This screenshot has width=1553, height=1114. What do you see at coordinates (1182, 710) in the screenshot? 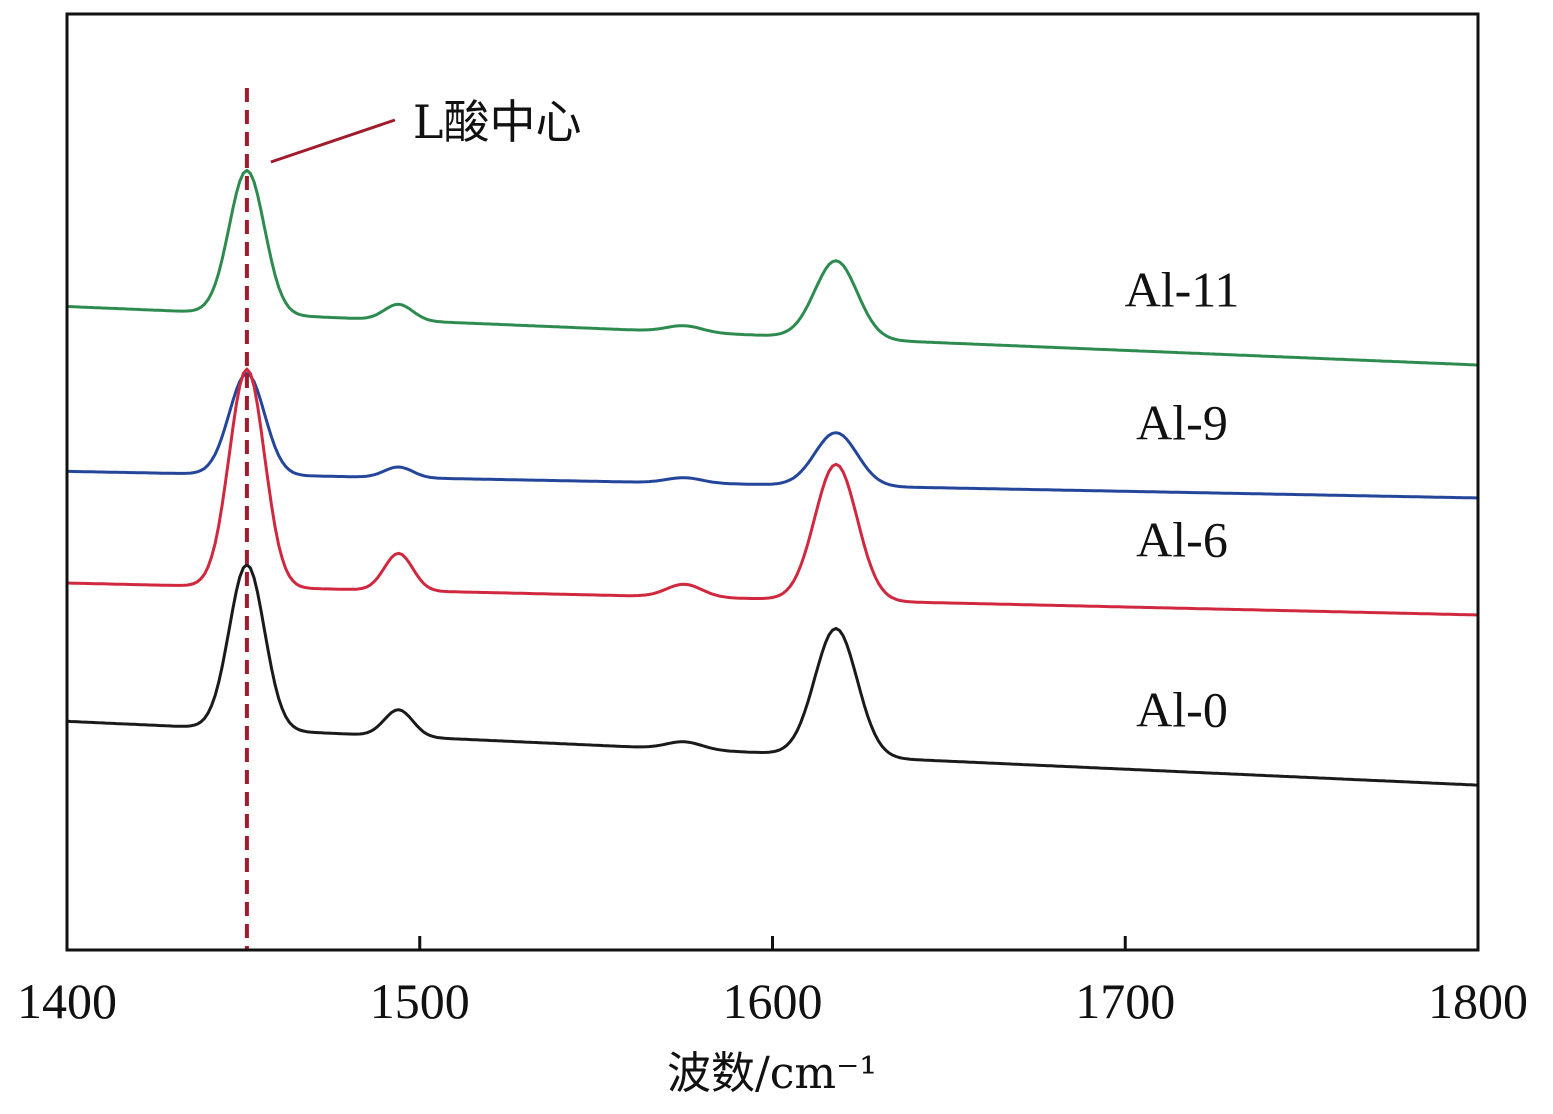
I see `series-label-al-0: Al-0` at bounding box center [1182, 710].